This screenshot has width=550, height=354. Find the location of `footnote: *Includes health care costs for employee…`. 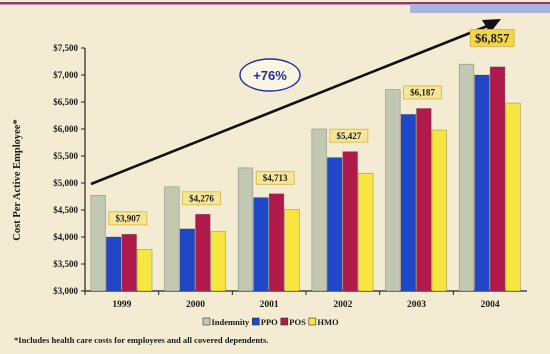

footnote: *Includes health care costs for employee… is located at coordinates (141, 340).